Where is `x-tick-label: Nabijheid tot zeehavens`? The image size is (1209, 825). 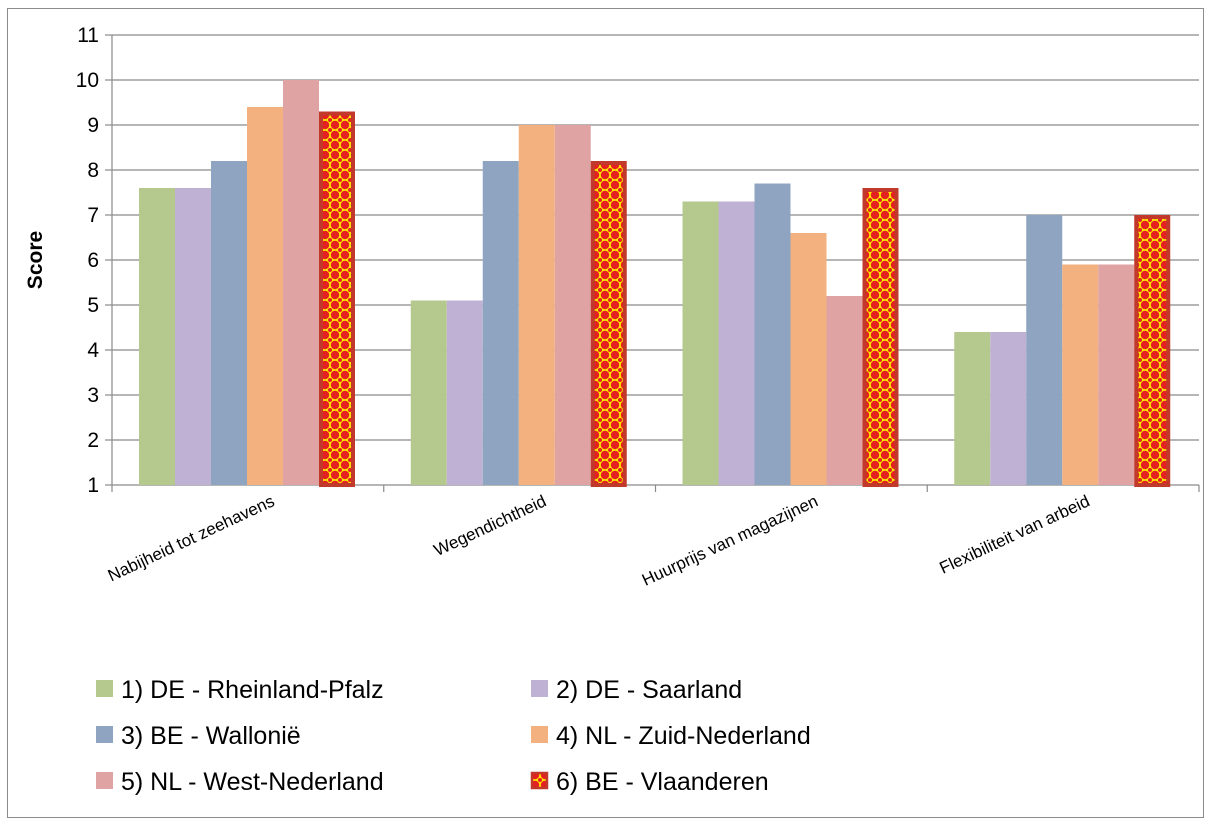
x-tick-label: Nabijheid tot zeehavens is located at coordinates (191, 538).